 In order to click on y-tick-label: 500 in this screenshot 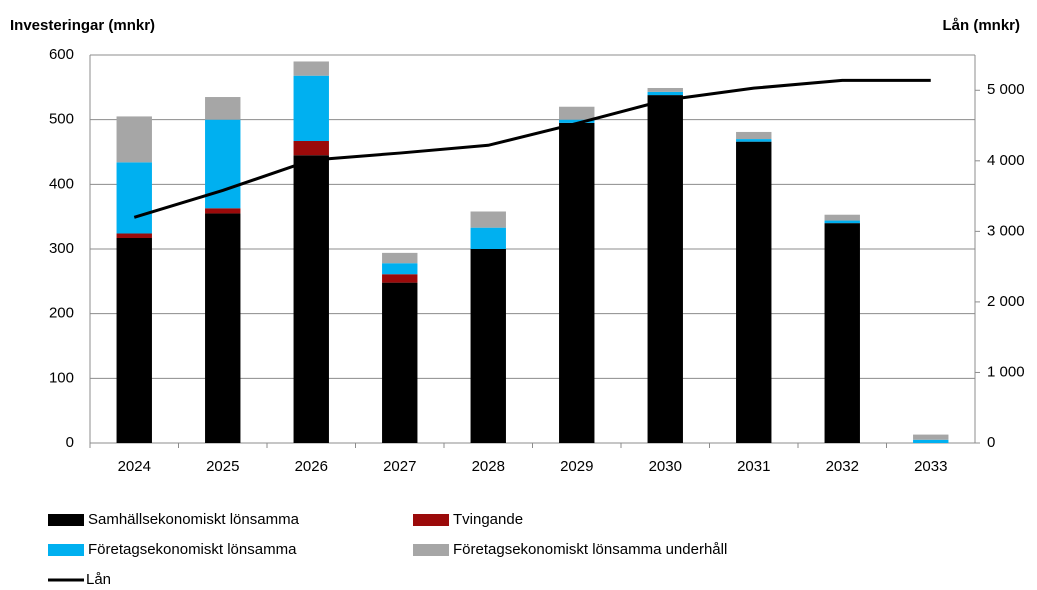, I will do `click(61, 119)`.